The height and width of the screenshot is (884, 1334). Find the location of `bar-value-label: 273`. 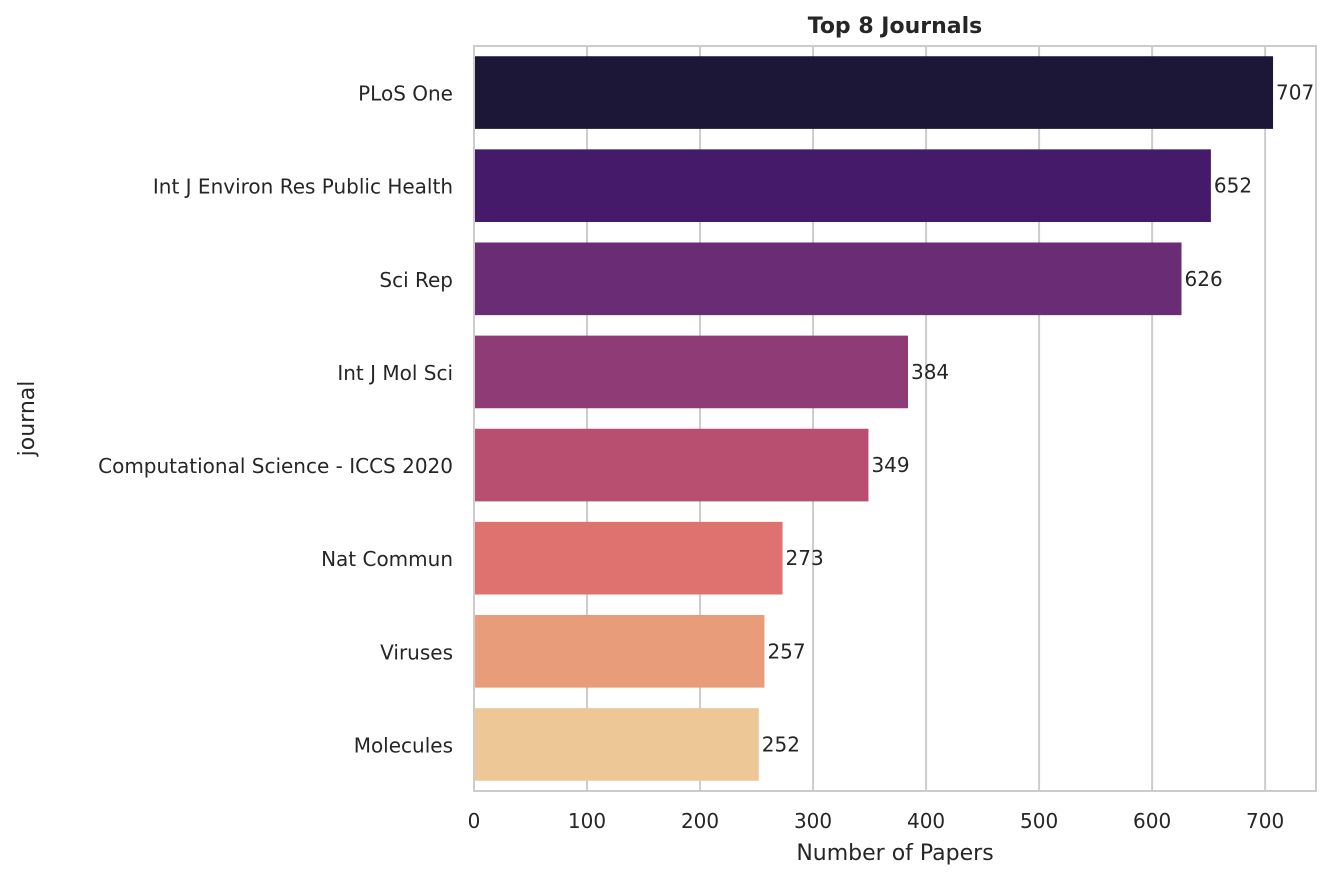

bar-value-label: 273 is located at coordinates (805, 558).